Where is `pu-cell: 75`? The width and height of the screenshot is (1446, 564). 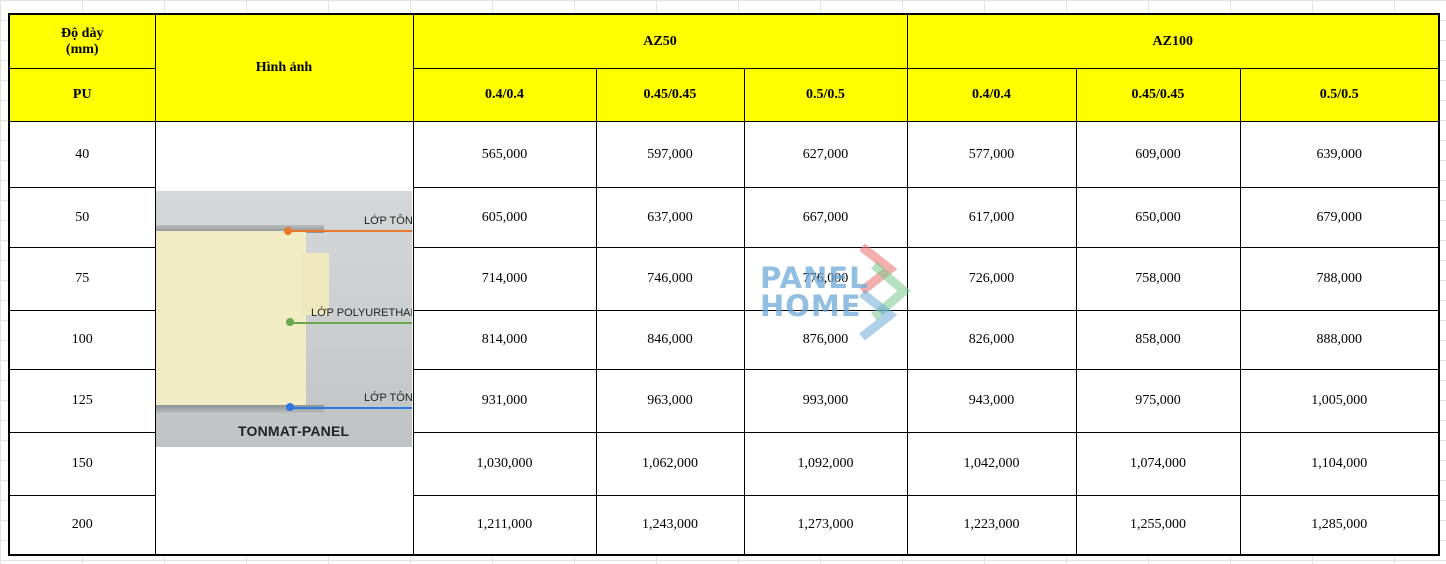 pu-cell: 75 is located at coordinates (82, 279).